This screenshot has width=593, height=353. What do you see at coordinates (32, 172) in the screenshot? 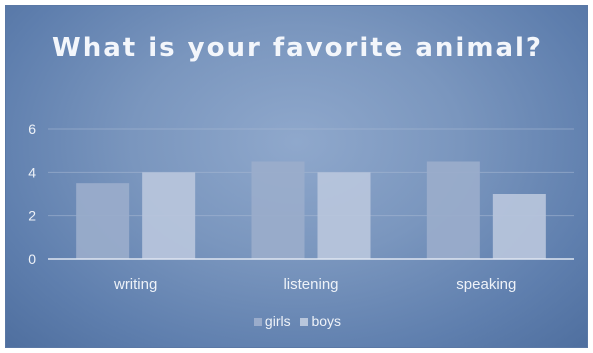
I see `y-tick-label: 4` at bounding box center [32, 172].